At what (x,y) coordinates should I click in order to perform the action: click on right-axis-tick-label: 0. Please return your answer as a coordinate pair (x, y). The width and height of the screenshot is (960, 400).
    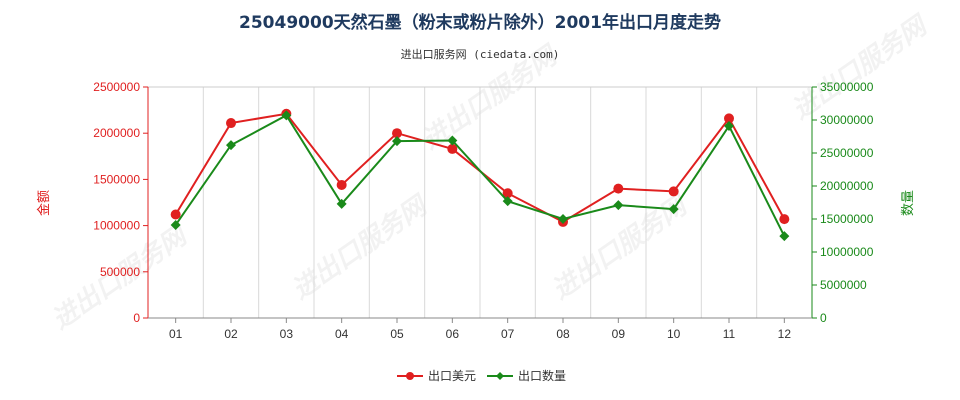
    Looking at the image, I should click on (823, 318).